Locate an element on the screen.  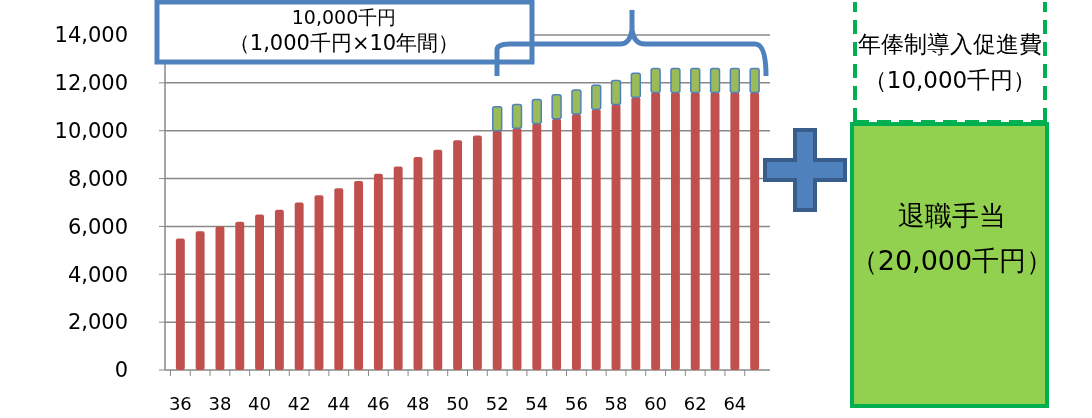
x-tick-label: 42 is located at coordinates (299, 403).